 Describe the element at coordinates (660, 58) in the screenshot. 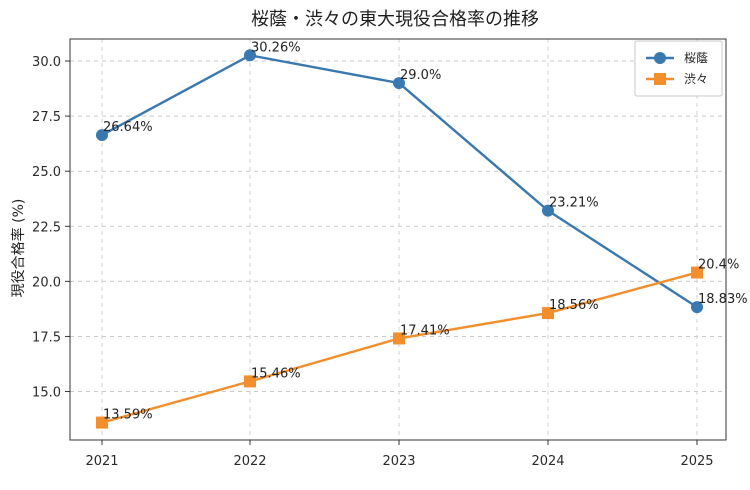

I see `legend-marker-oin` at that location.